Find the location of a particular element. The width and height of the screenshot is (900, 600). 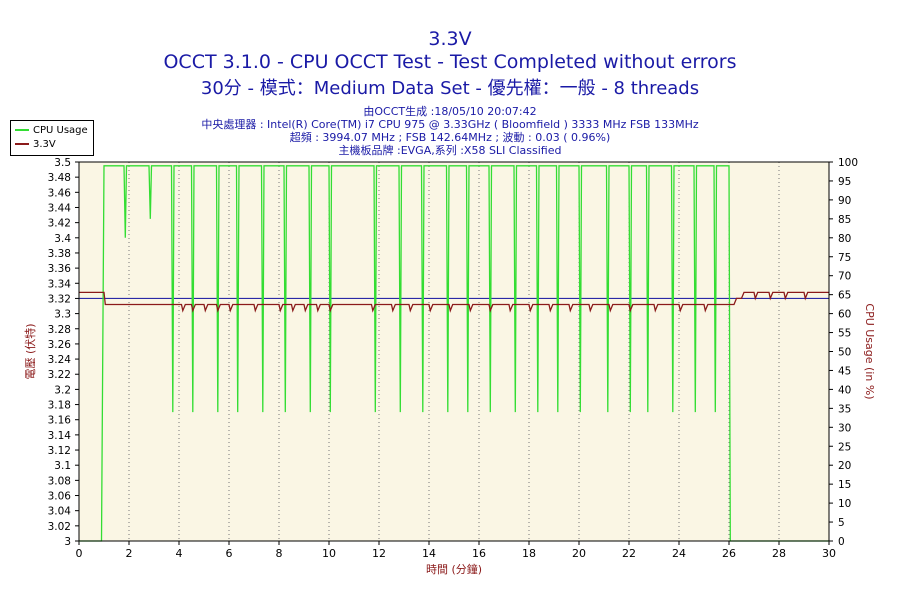

y-right-tick-label: 80 is located at coordinates (844, 239).